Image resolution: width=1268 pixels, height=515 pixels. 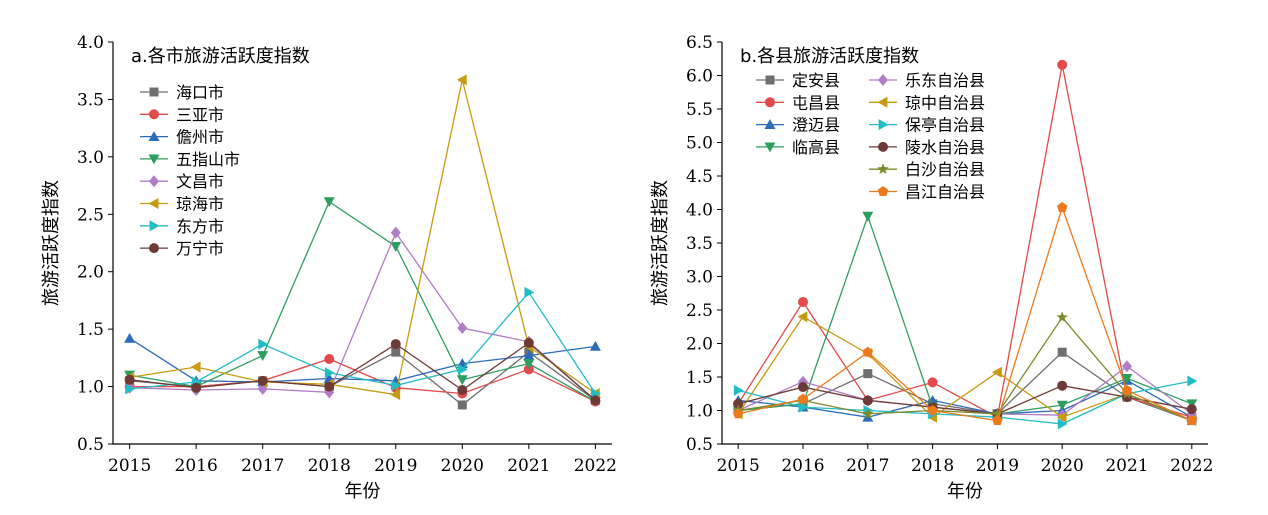 I want to click on legend-label: 琼海市, so click(x=200, y=204).